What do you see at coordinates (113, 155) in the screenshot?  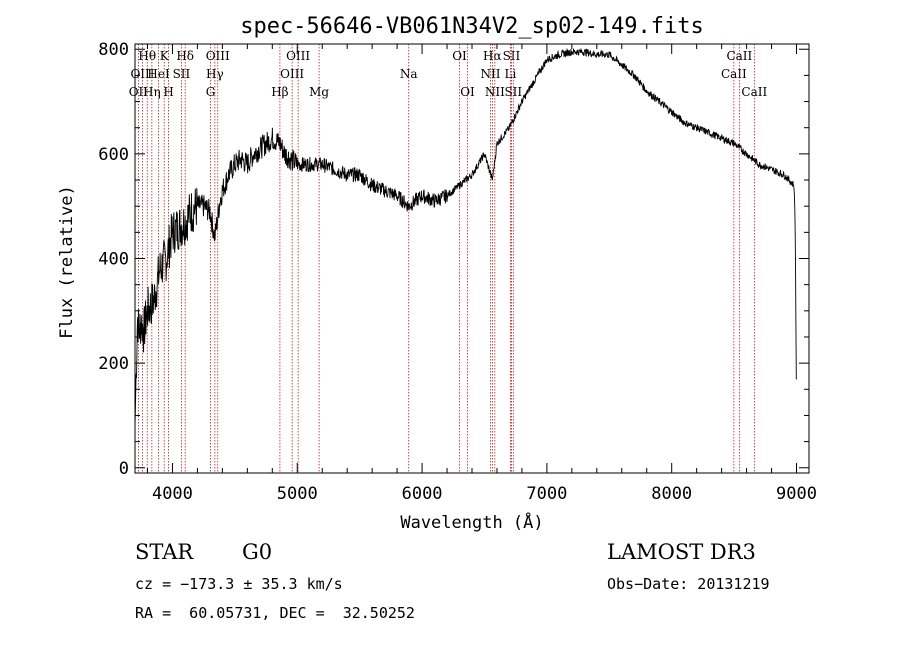 I see `y-tick-label: 600` at bounding box center [113, 155].